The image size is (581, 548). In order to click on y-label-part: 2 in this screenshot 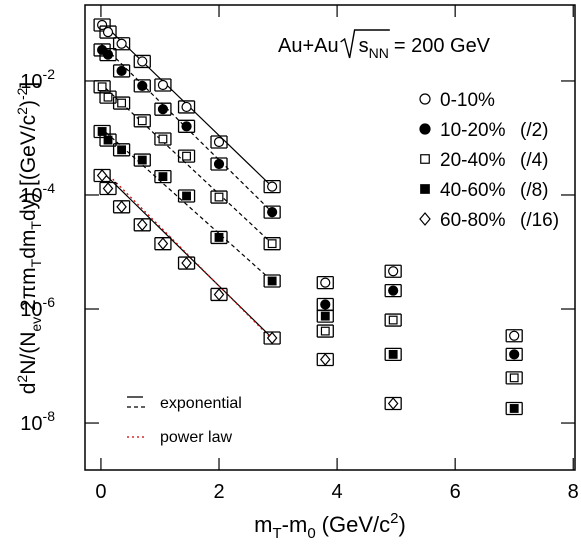, I will do `click(22, 379)`.